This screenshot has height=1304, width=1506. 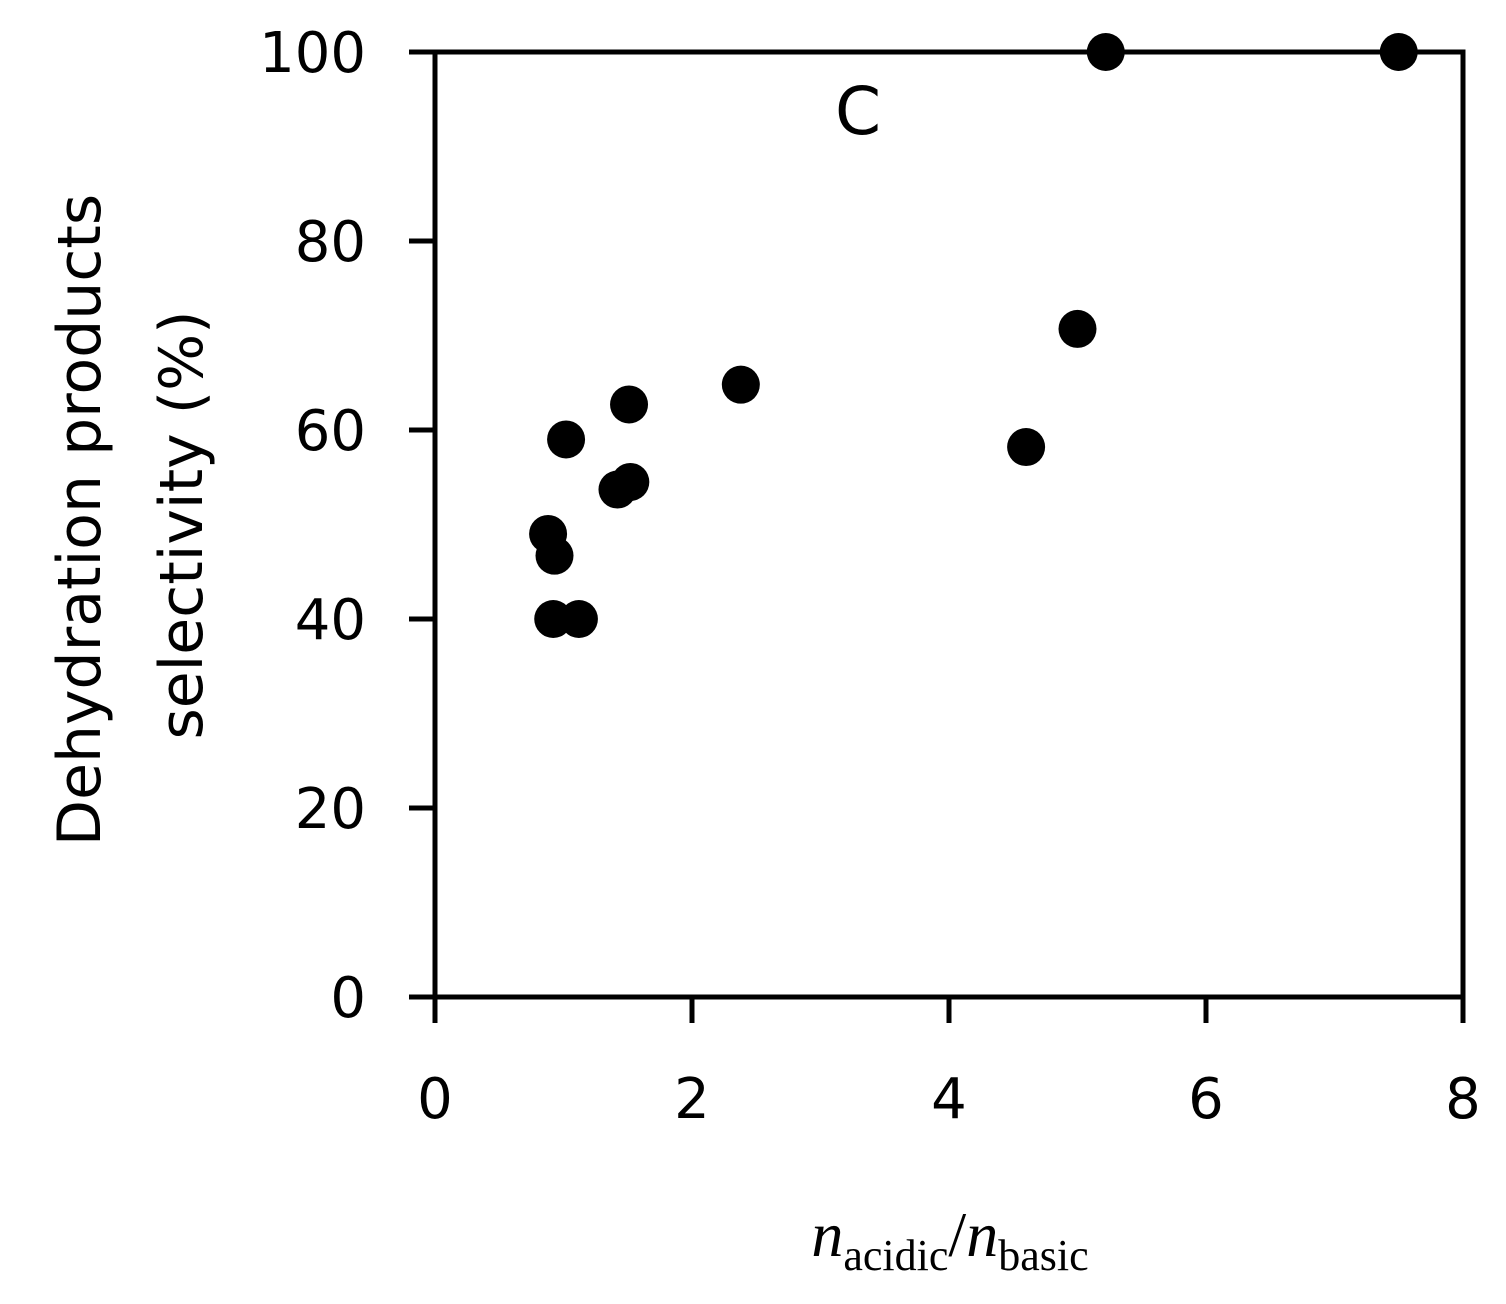 What do you see at coordinates (949, 1099) in the screenshot?
I see `x-tick-label: 4` at bounding box center [949, 1099].